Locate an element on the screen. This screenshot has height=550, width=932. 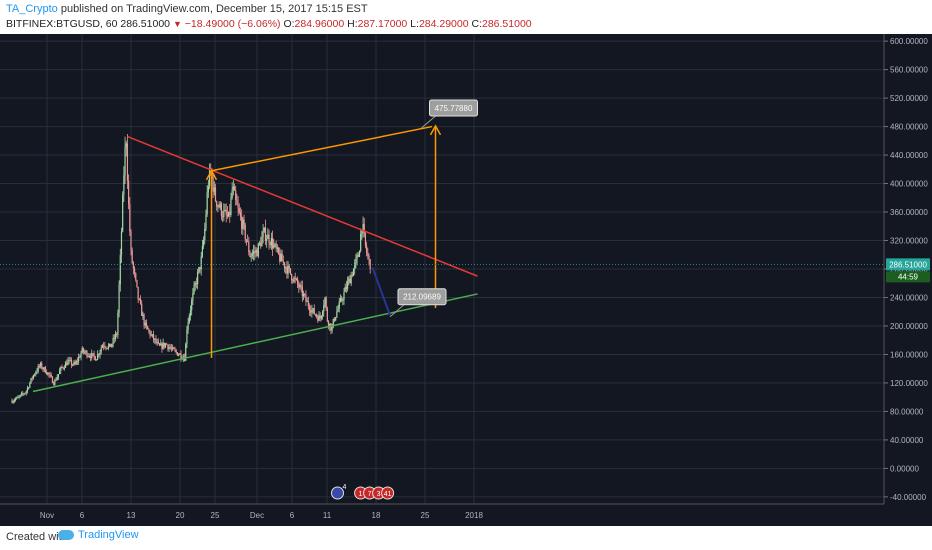
price-tick-label: 240.00000 is located at coordinates (909, 297).